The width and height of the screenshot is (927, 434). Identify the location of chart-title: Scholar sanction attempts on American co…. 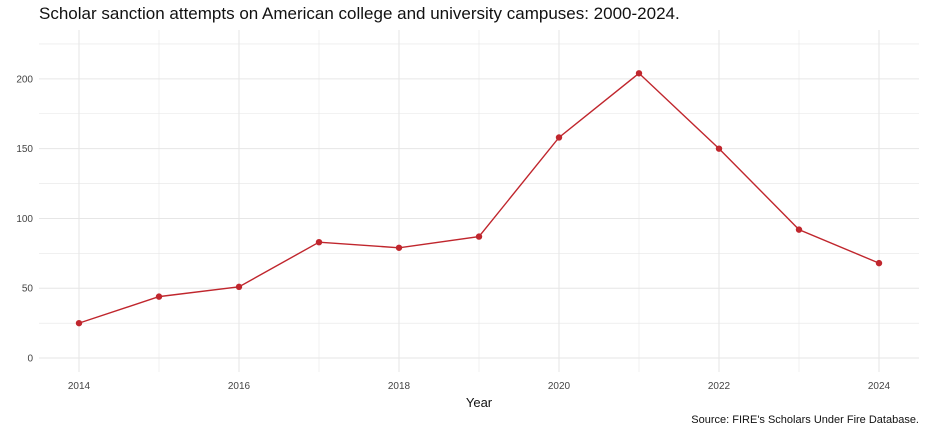
(359, 13).